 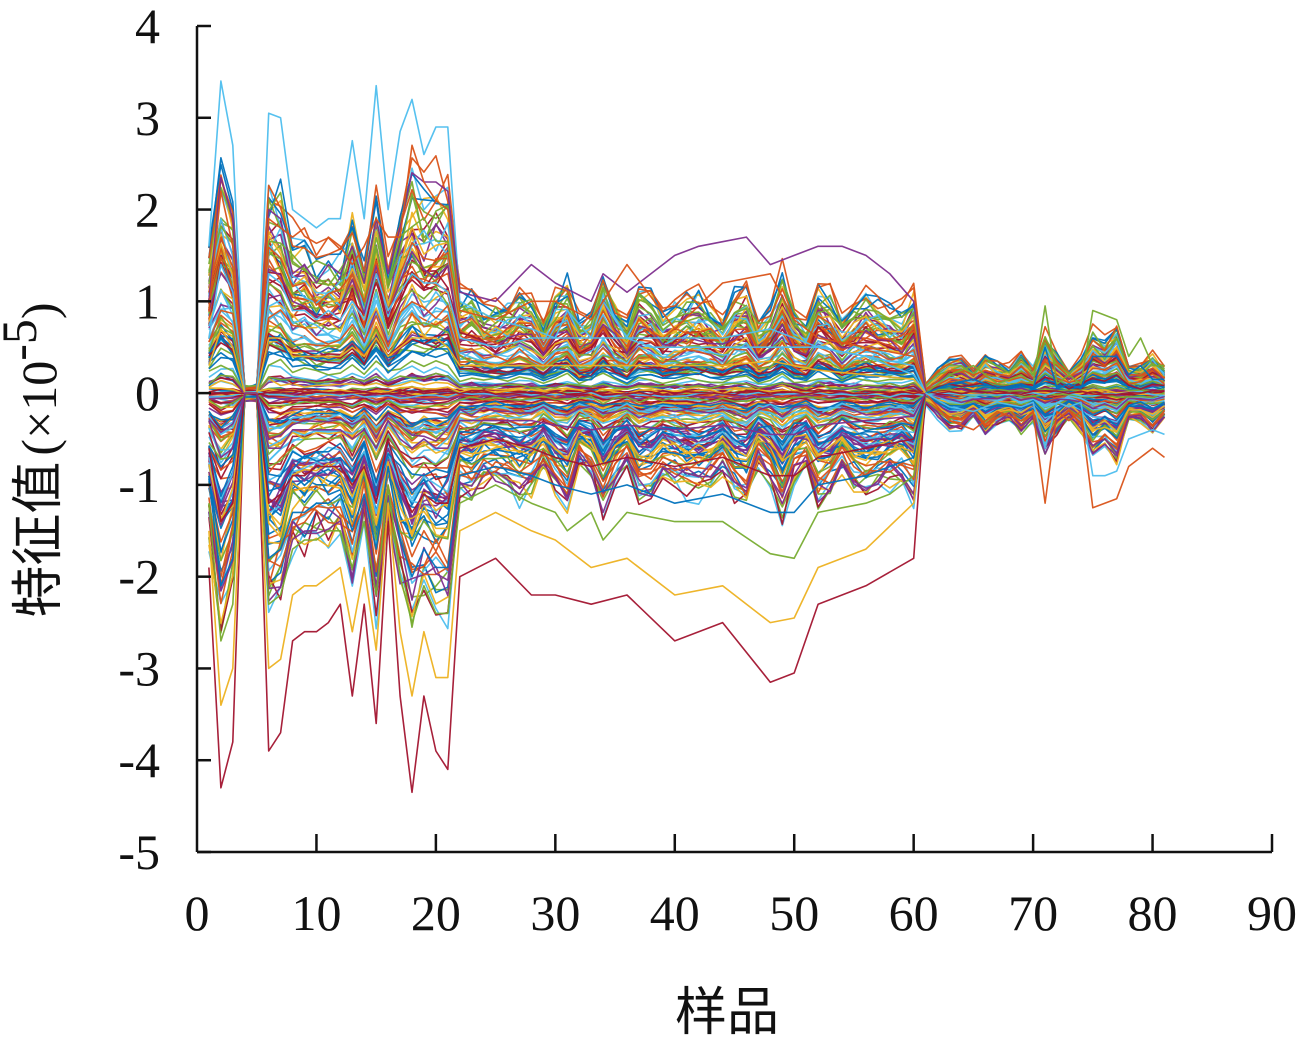 What do you see at coordinates (39, 540) in the screenshot?
I see `y-axis-title-main: 特征值` at bounding box center [39, 540].